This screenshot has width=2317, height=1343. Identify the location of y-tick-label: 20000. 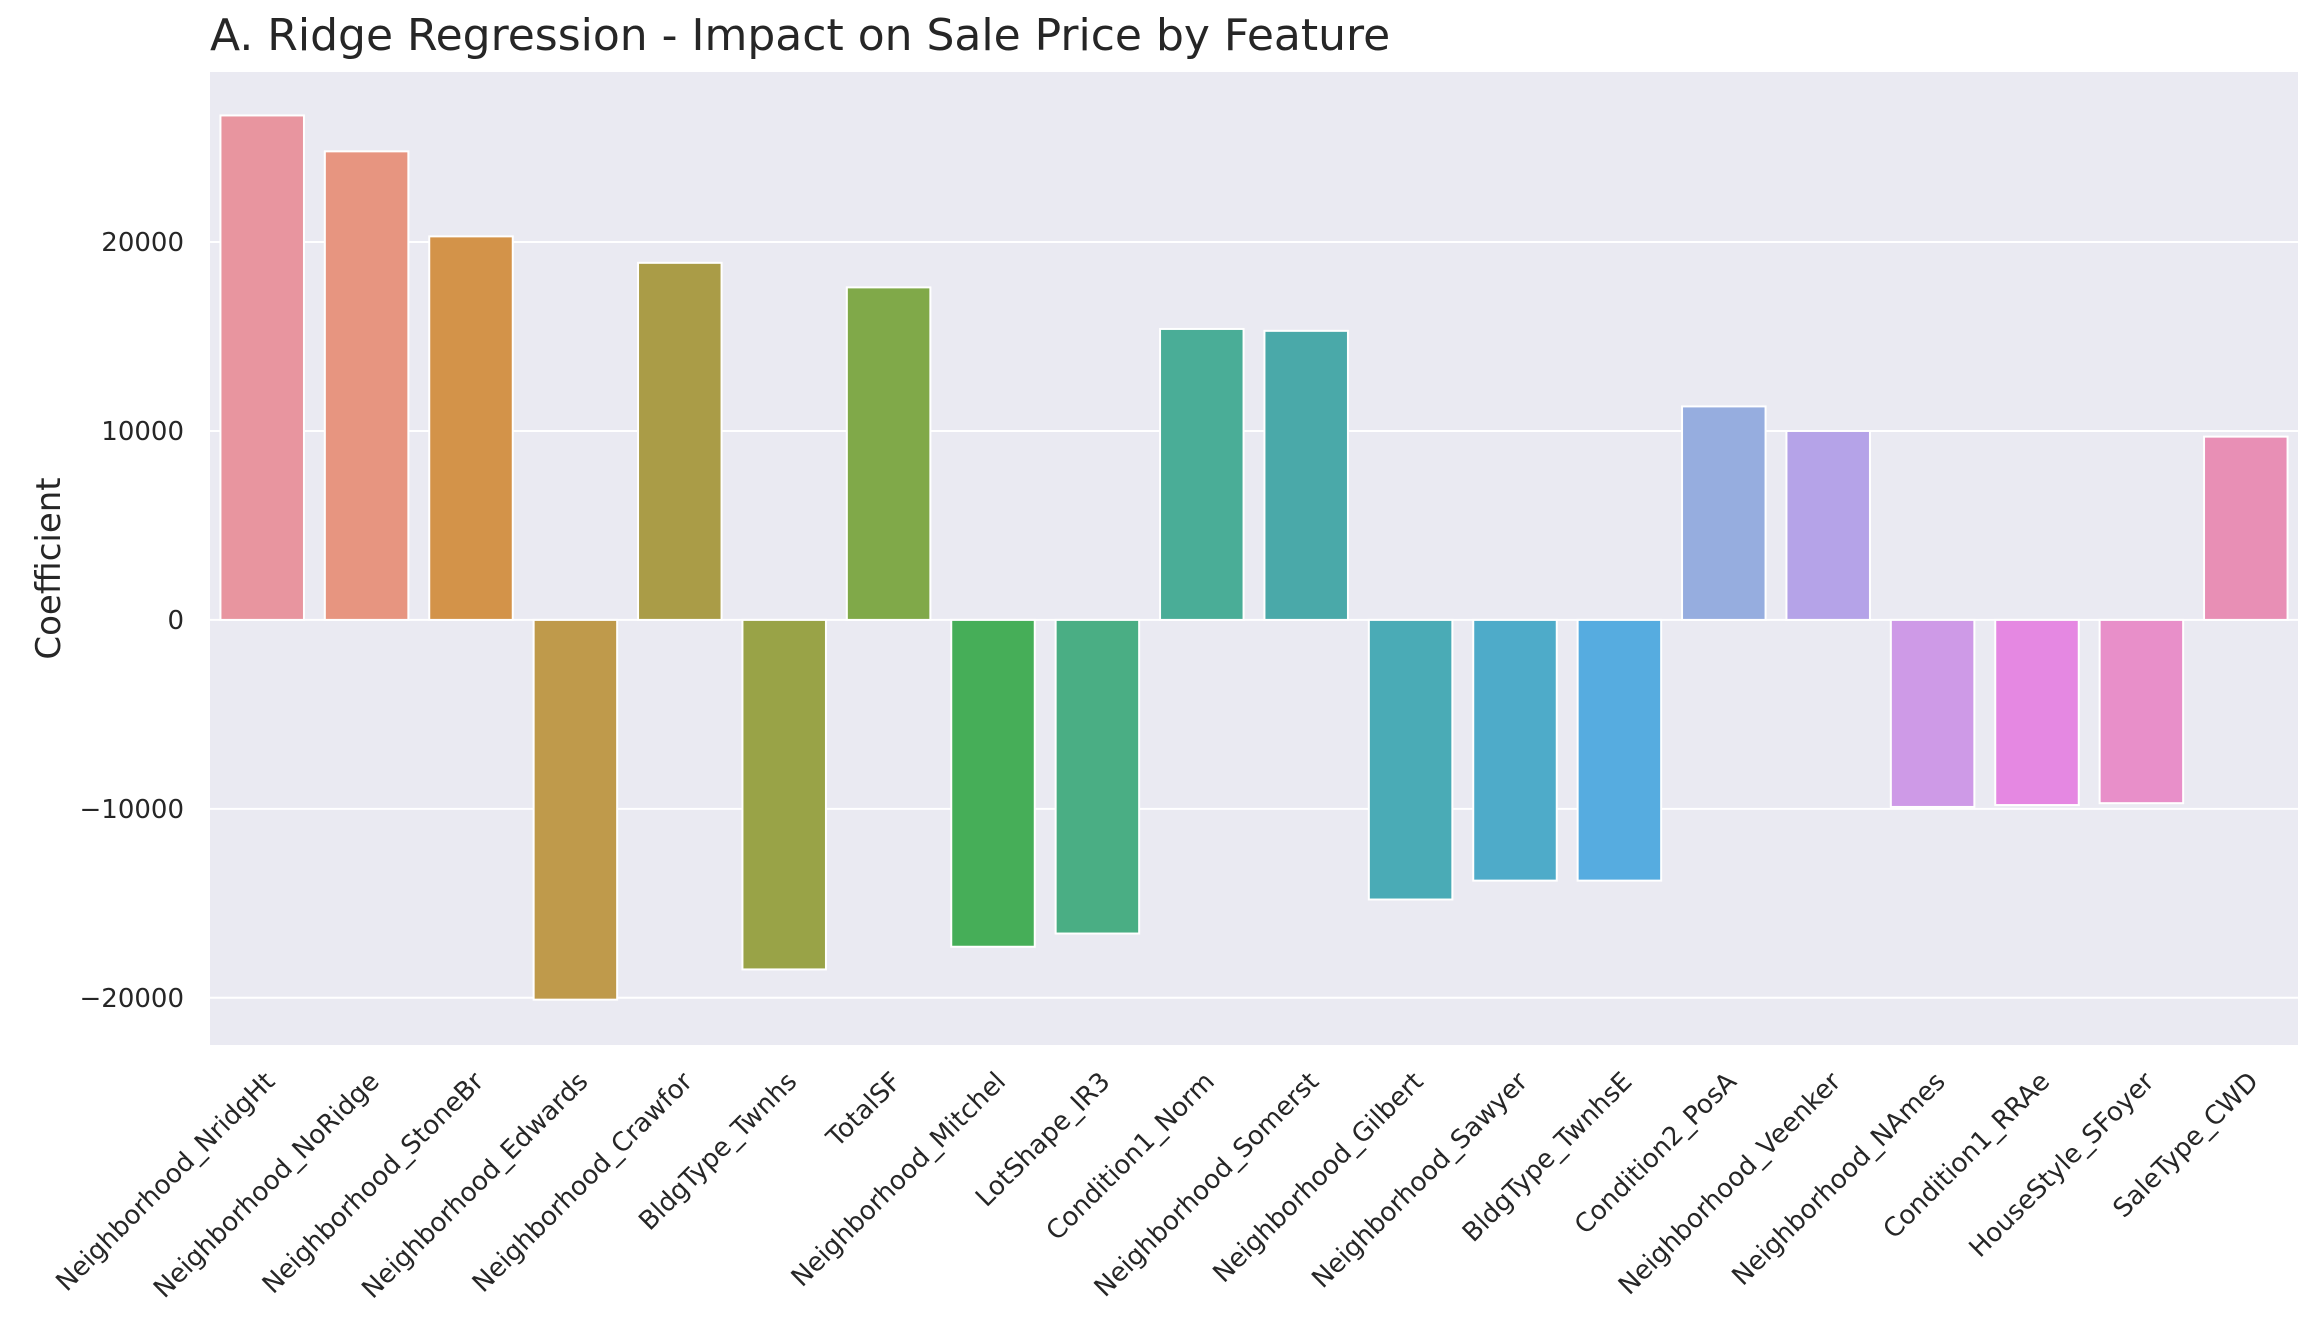
(142, 243).